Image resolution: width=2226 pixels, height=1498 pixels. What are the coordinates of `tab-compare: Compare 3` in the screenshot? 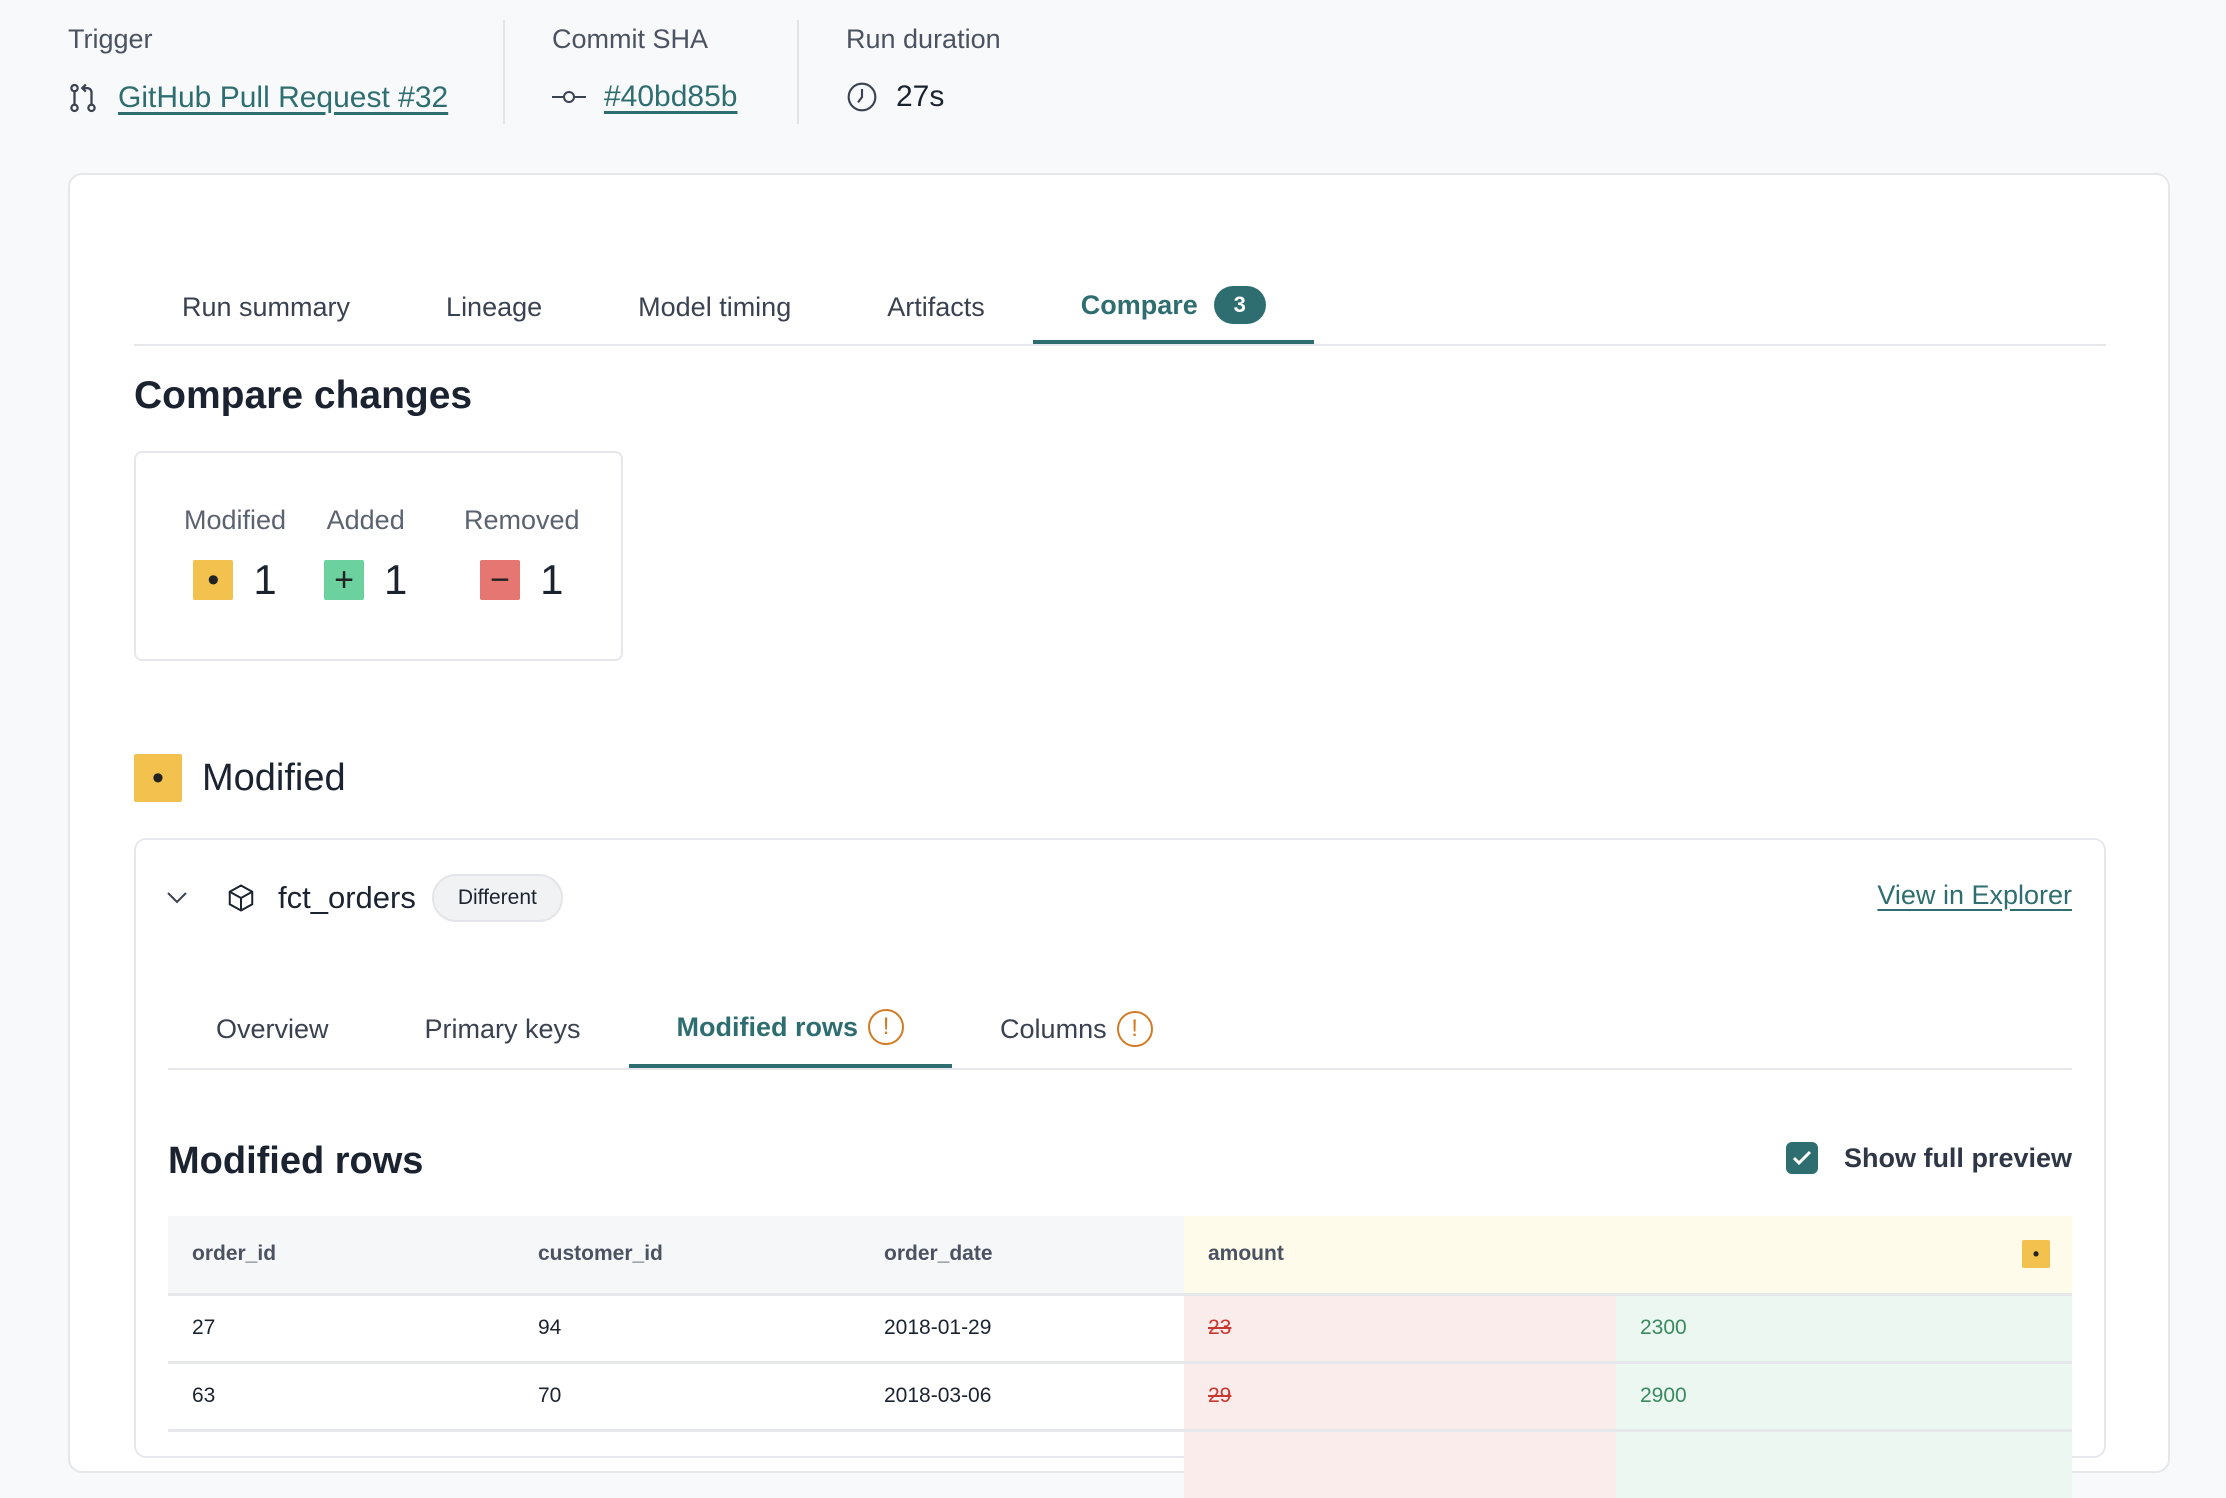 It's located at (1173, 307).